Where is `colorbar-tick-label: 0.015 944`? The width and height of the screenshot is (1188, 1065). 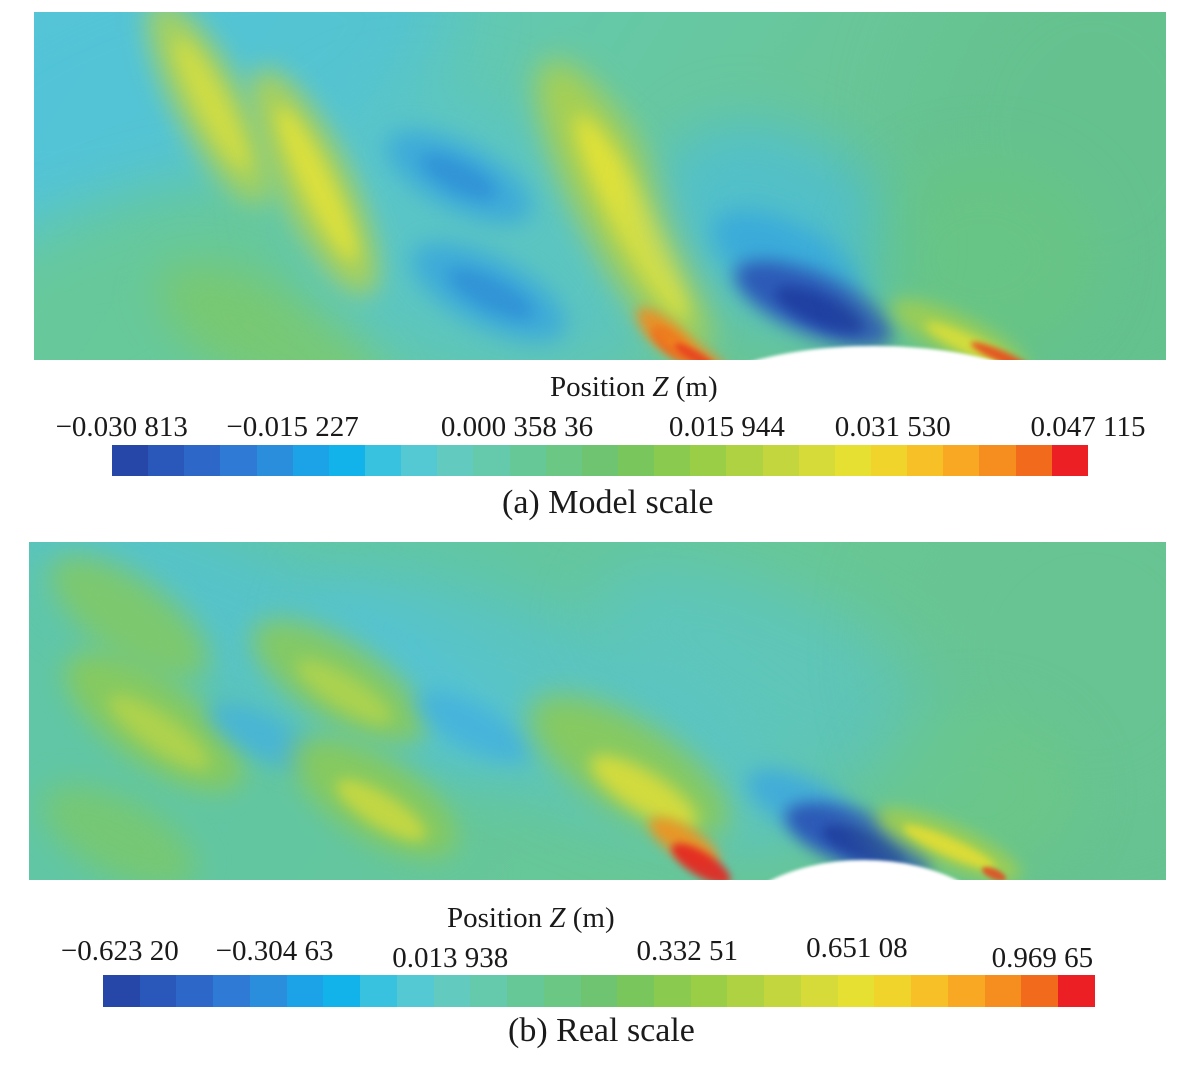 colorbar-tick-label: 0.015 944 is located at coordinates (726, 427).